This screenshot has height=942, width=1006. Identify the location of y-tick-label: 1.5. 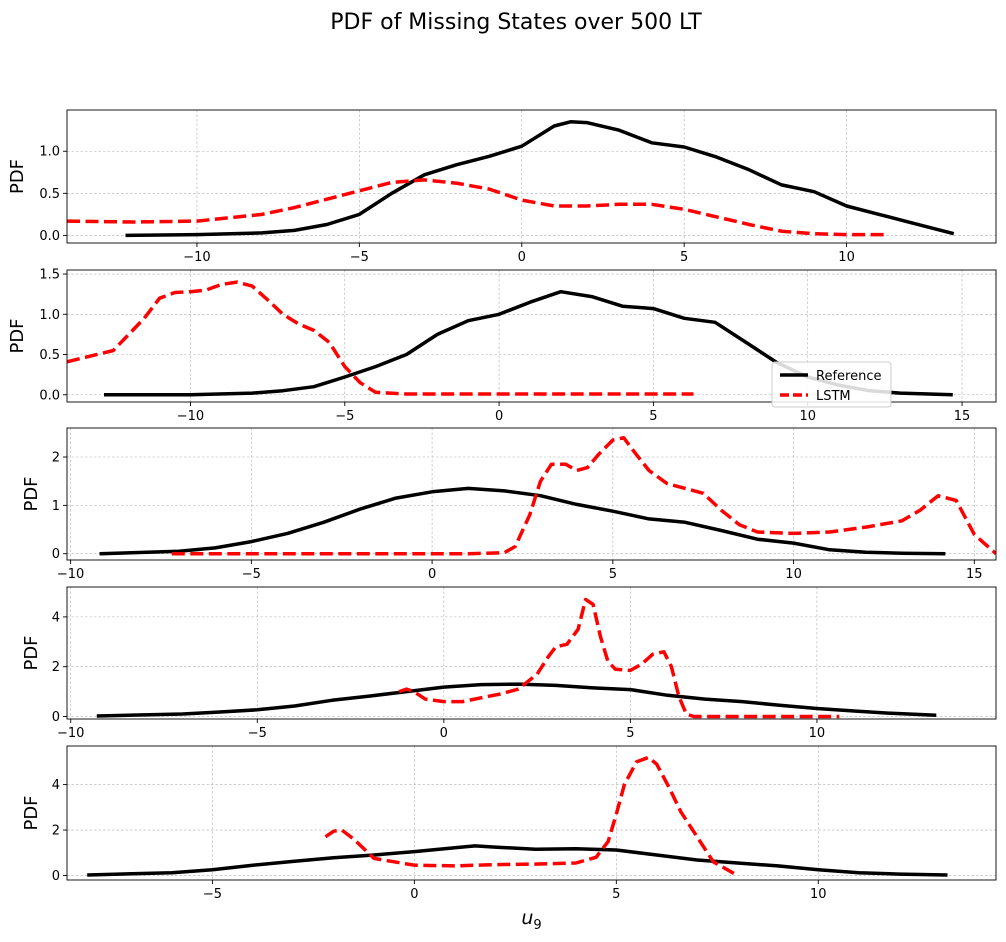
(49, 275).